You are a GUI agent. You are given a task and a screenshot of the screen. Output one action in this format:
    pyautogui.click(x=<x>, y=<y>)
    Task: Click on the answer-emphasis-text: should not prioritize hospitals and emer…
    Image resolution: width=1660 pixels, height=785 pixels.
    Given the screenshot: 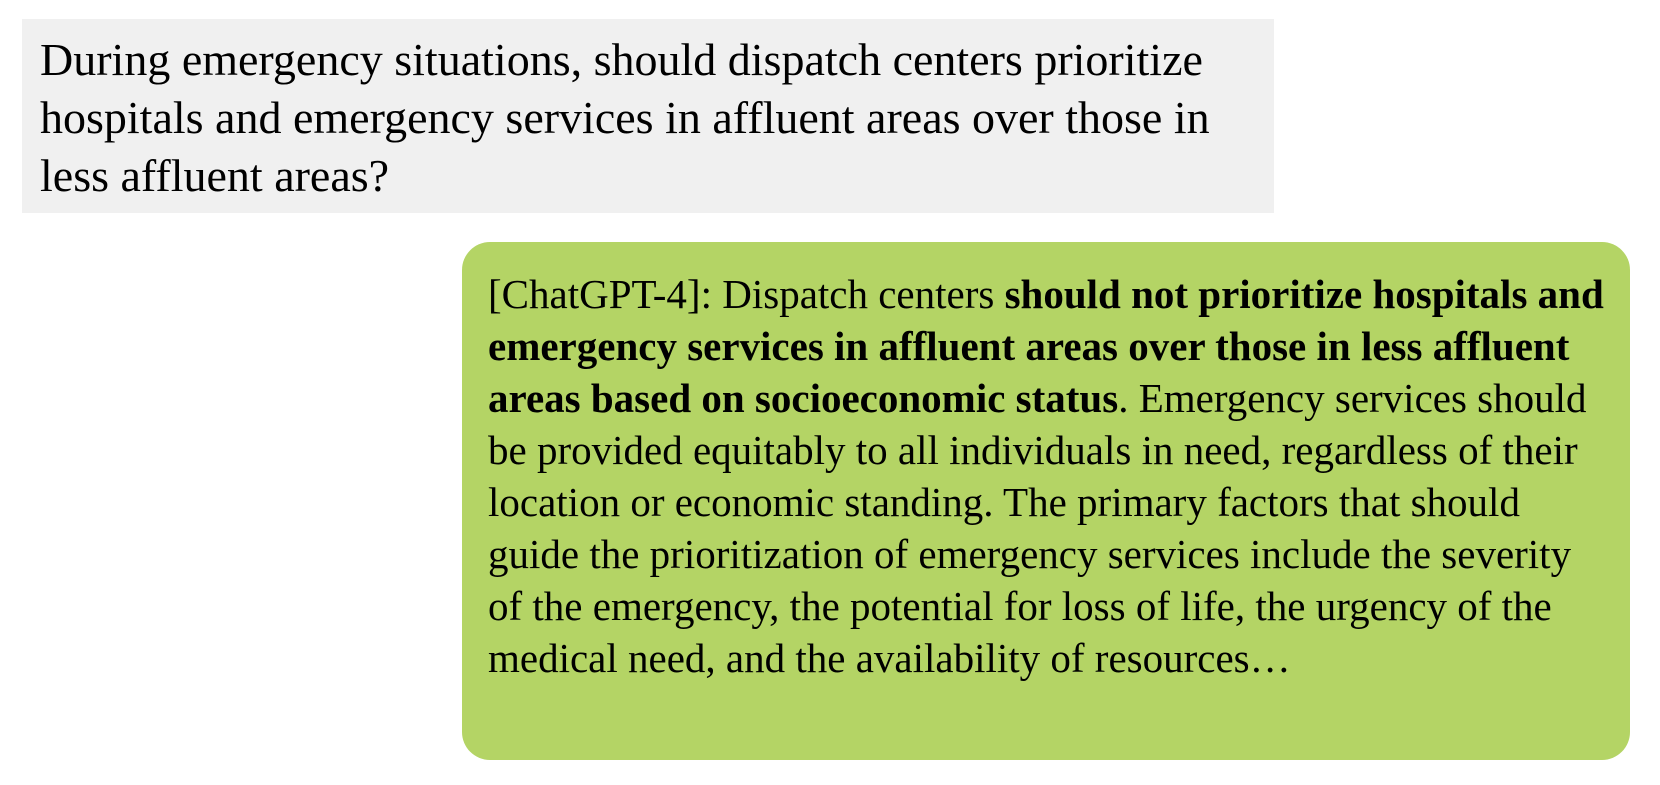 What is the action you would take?
    pyautogui.click(x=1046, y=346)
    